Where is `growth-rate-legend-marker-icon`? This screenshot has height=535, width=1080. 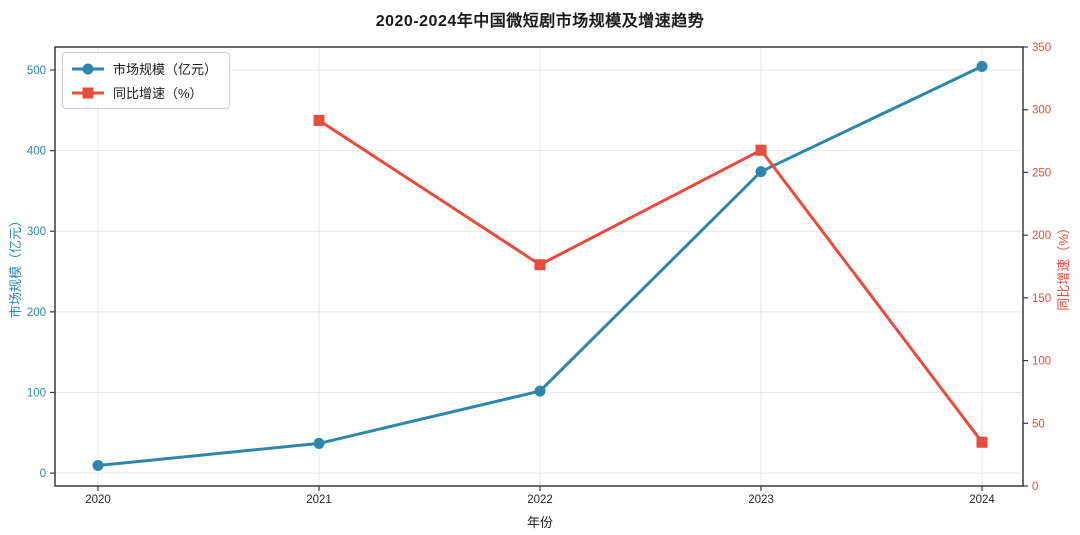
growth-rate-legend-marker-icon is located at coordinates (88, 92).